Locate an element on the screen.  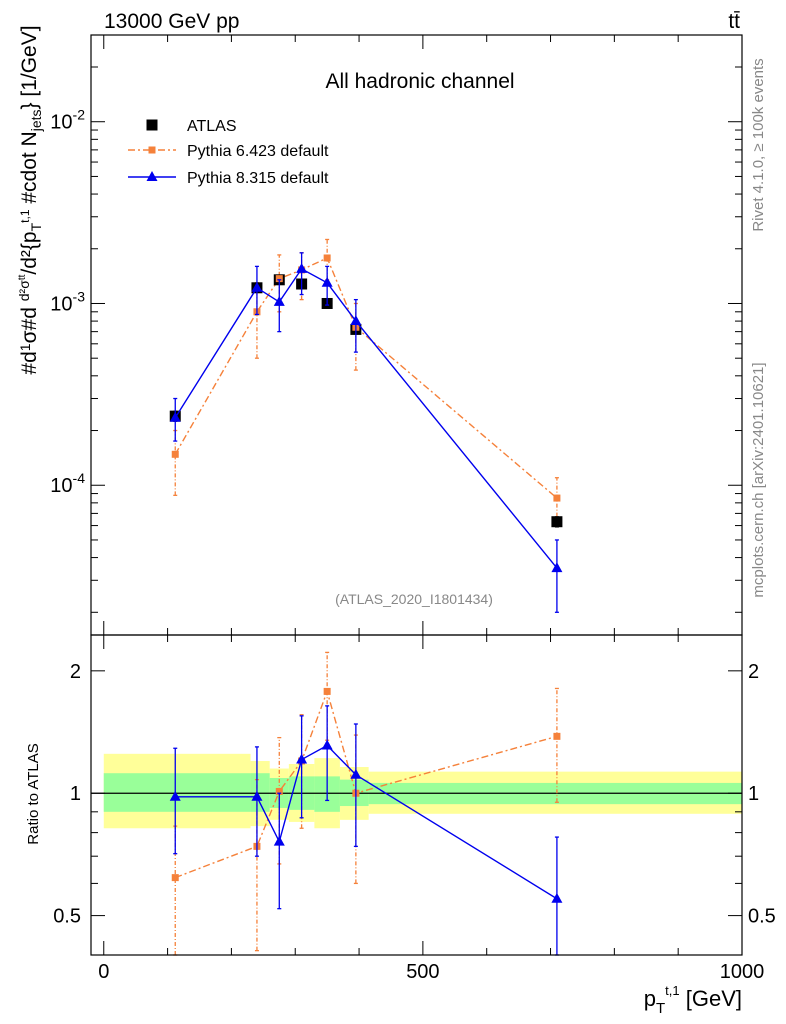
x-axis-label: pTt,1 [GeV] is located at coordinates (693, 1000).